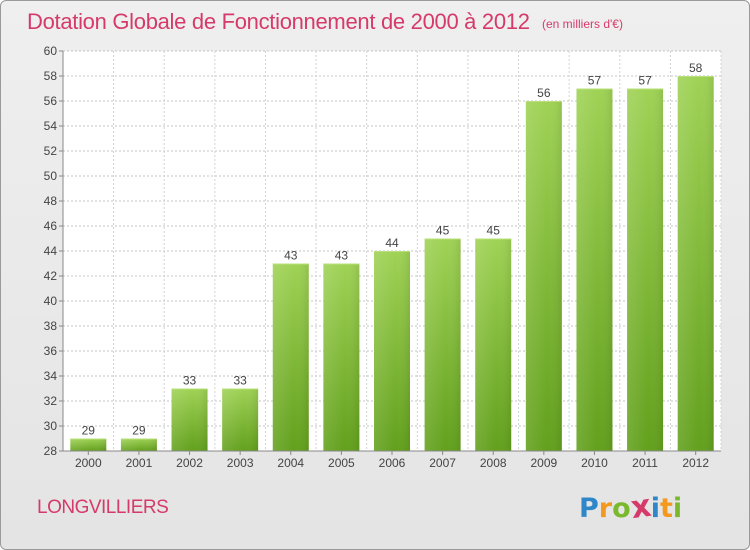 This screenshot has height=550, width=750. I want to click on x-tick-label: 2011, so click(645, 463).